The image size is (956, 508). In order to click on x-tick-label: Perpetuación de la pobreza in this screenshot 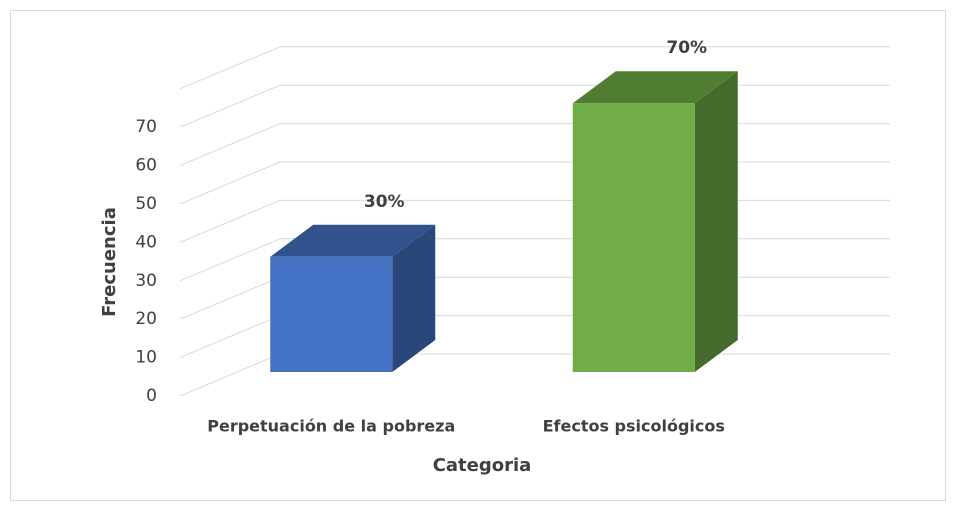, I will do `click(331, 426)`.